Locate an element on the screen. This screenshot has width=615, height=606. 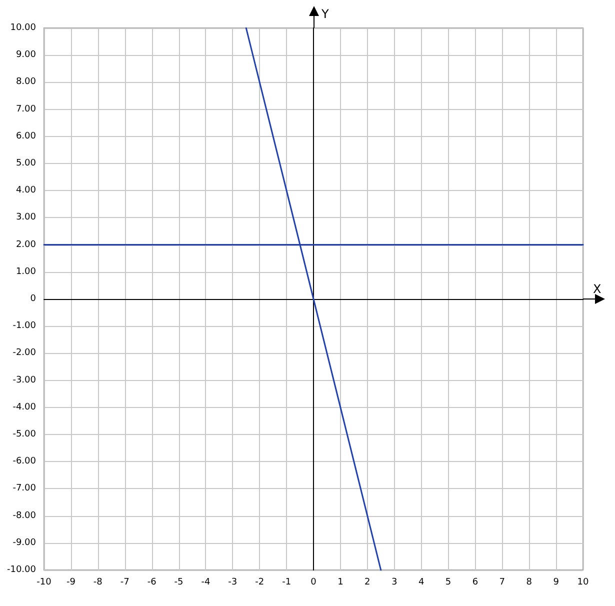
x-tick-label: 9 is located at coordinates (556, 583).